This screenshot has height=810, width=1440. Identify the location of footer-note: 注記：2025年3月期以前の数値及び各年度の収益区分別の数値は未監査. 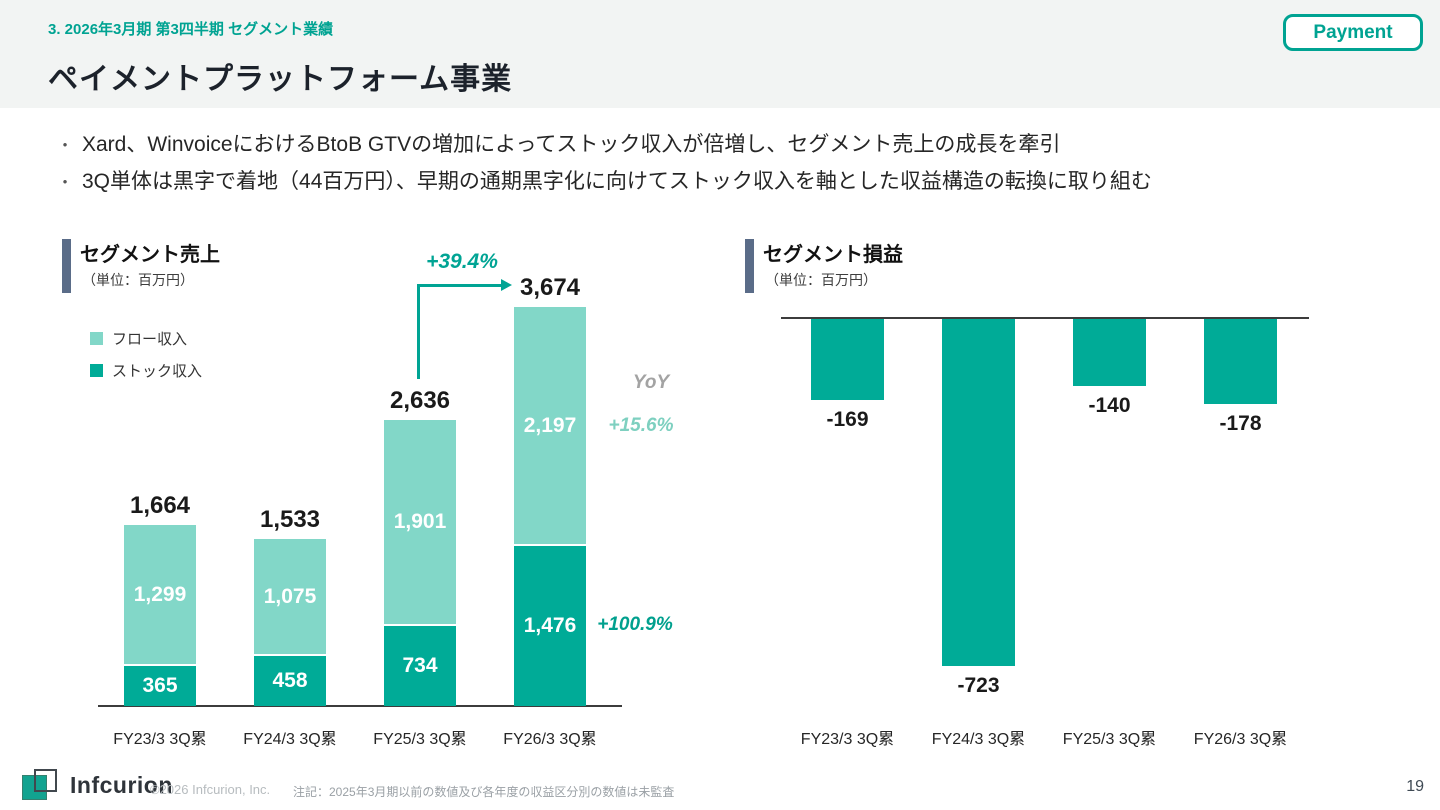
(484, 792).